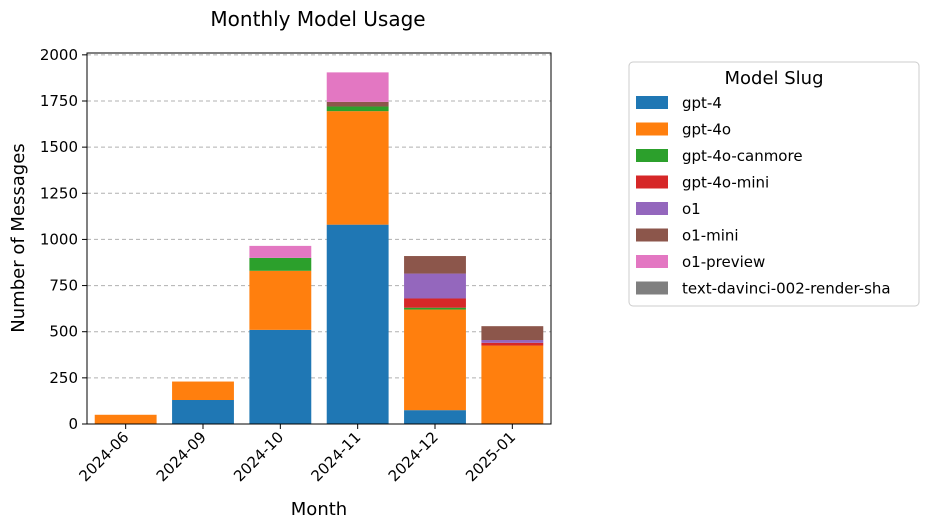 This screenshot has height=529, width=929. I want to click on y-tick-label: 250, so click(63, 378).